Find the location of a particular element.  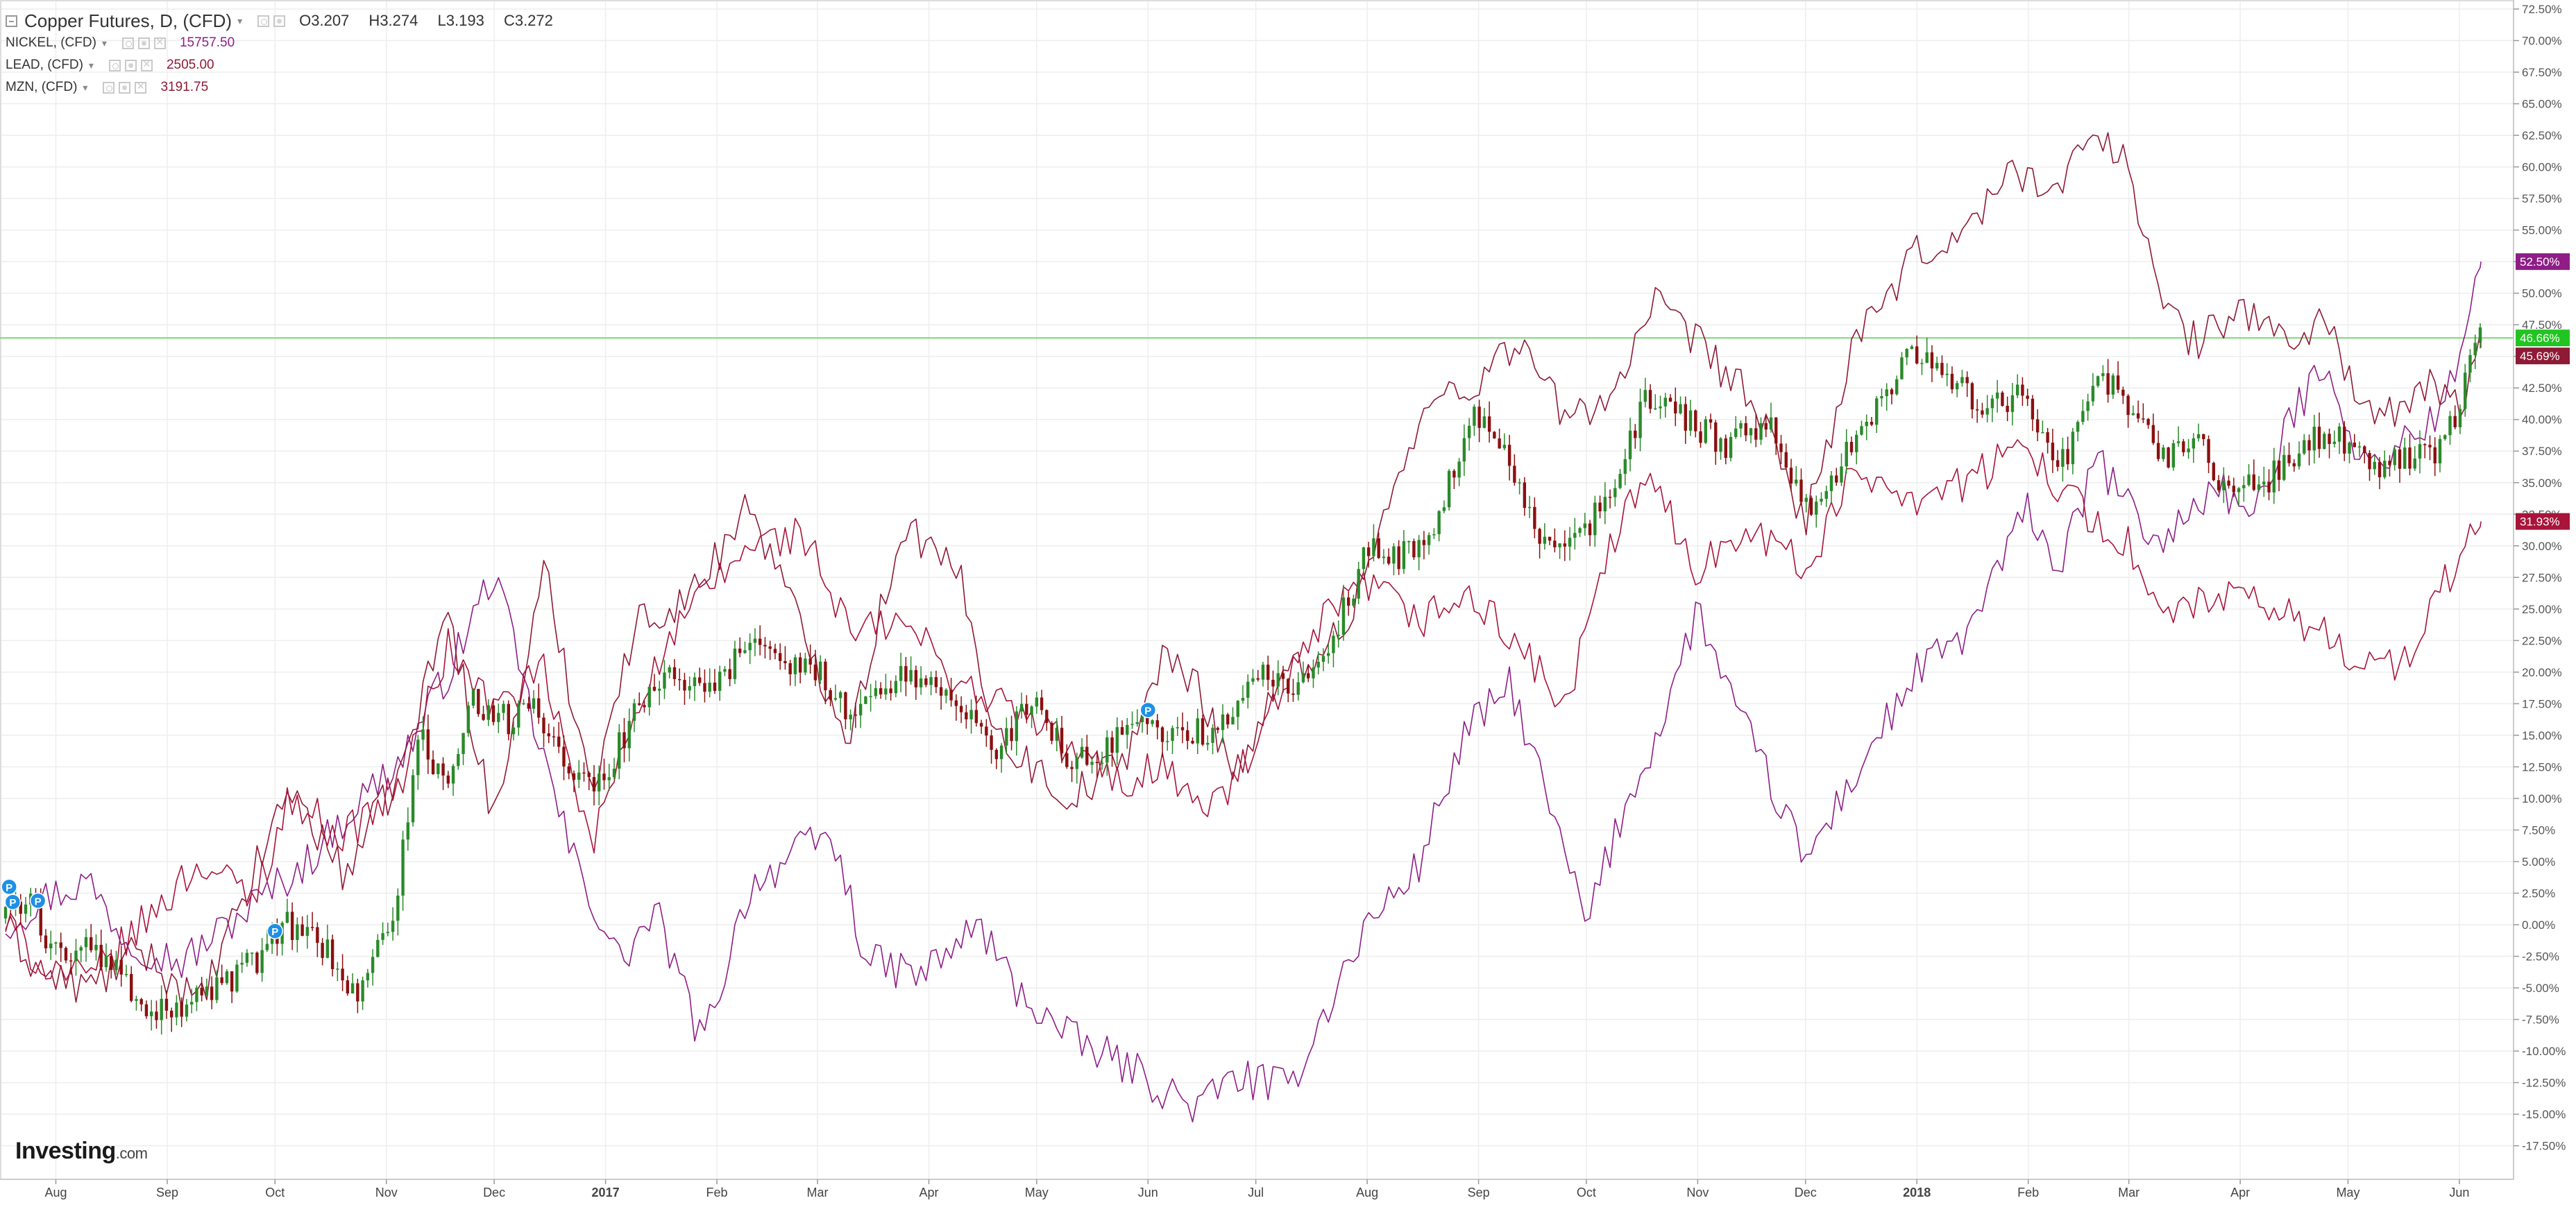

legend-row-nickel: NICKEL, (CFD) ▾ 15757.50 is located at coordinates (287, 43).